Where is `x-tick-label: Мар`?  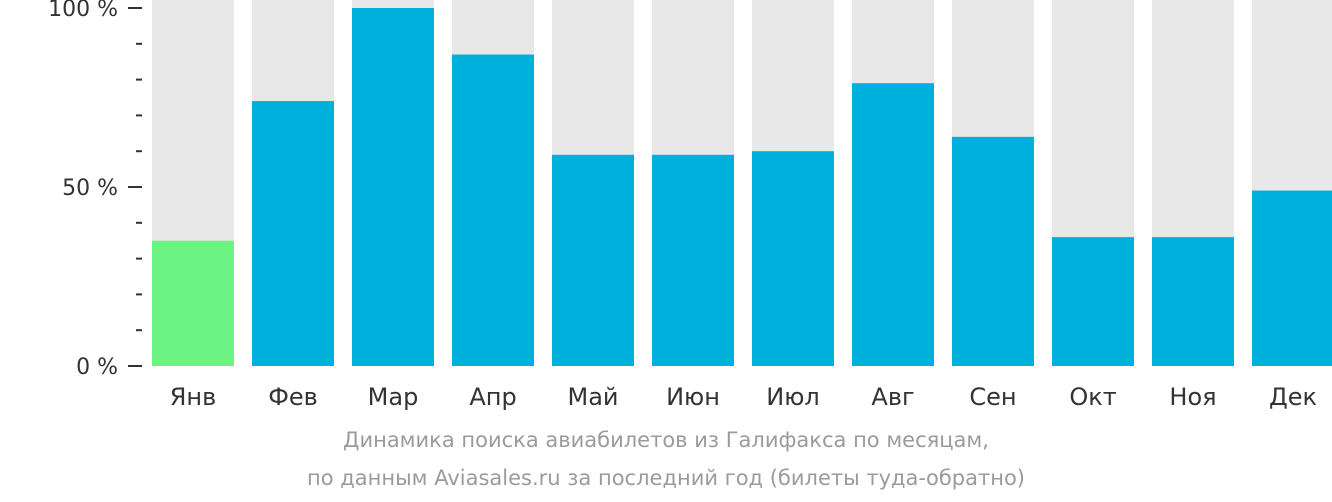
x-tick-label: Мар is located at coordinates (393, 397).